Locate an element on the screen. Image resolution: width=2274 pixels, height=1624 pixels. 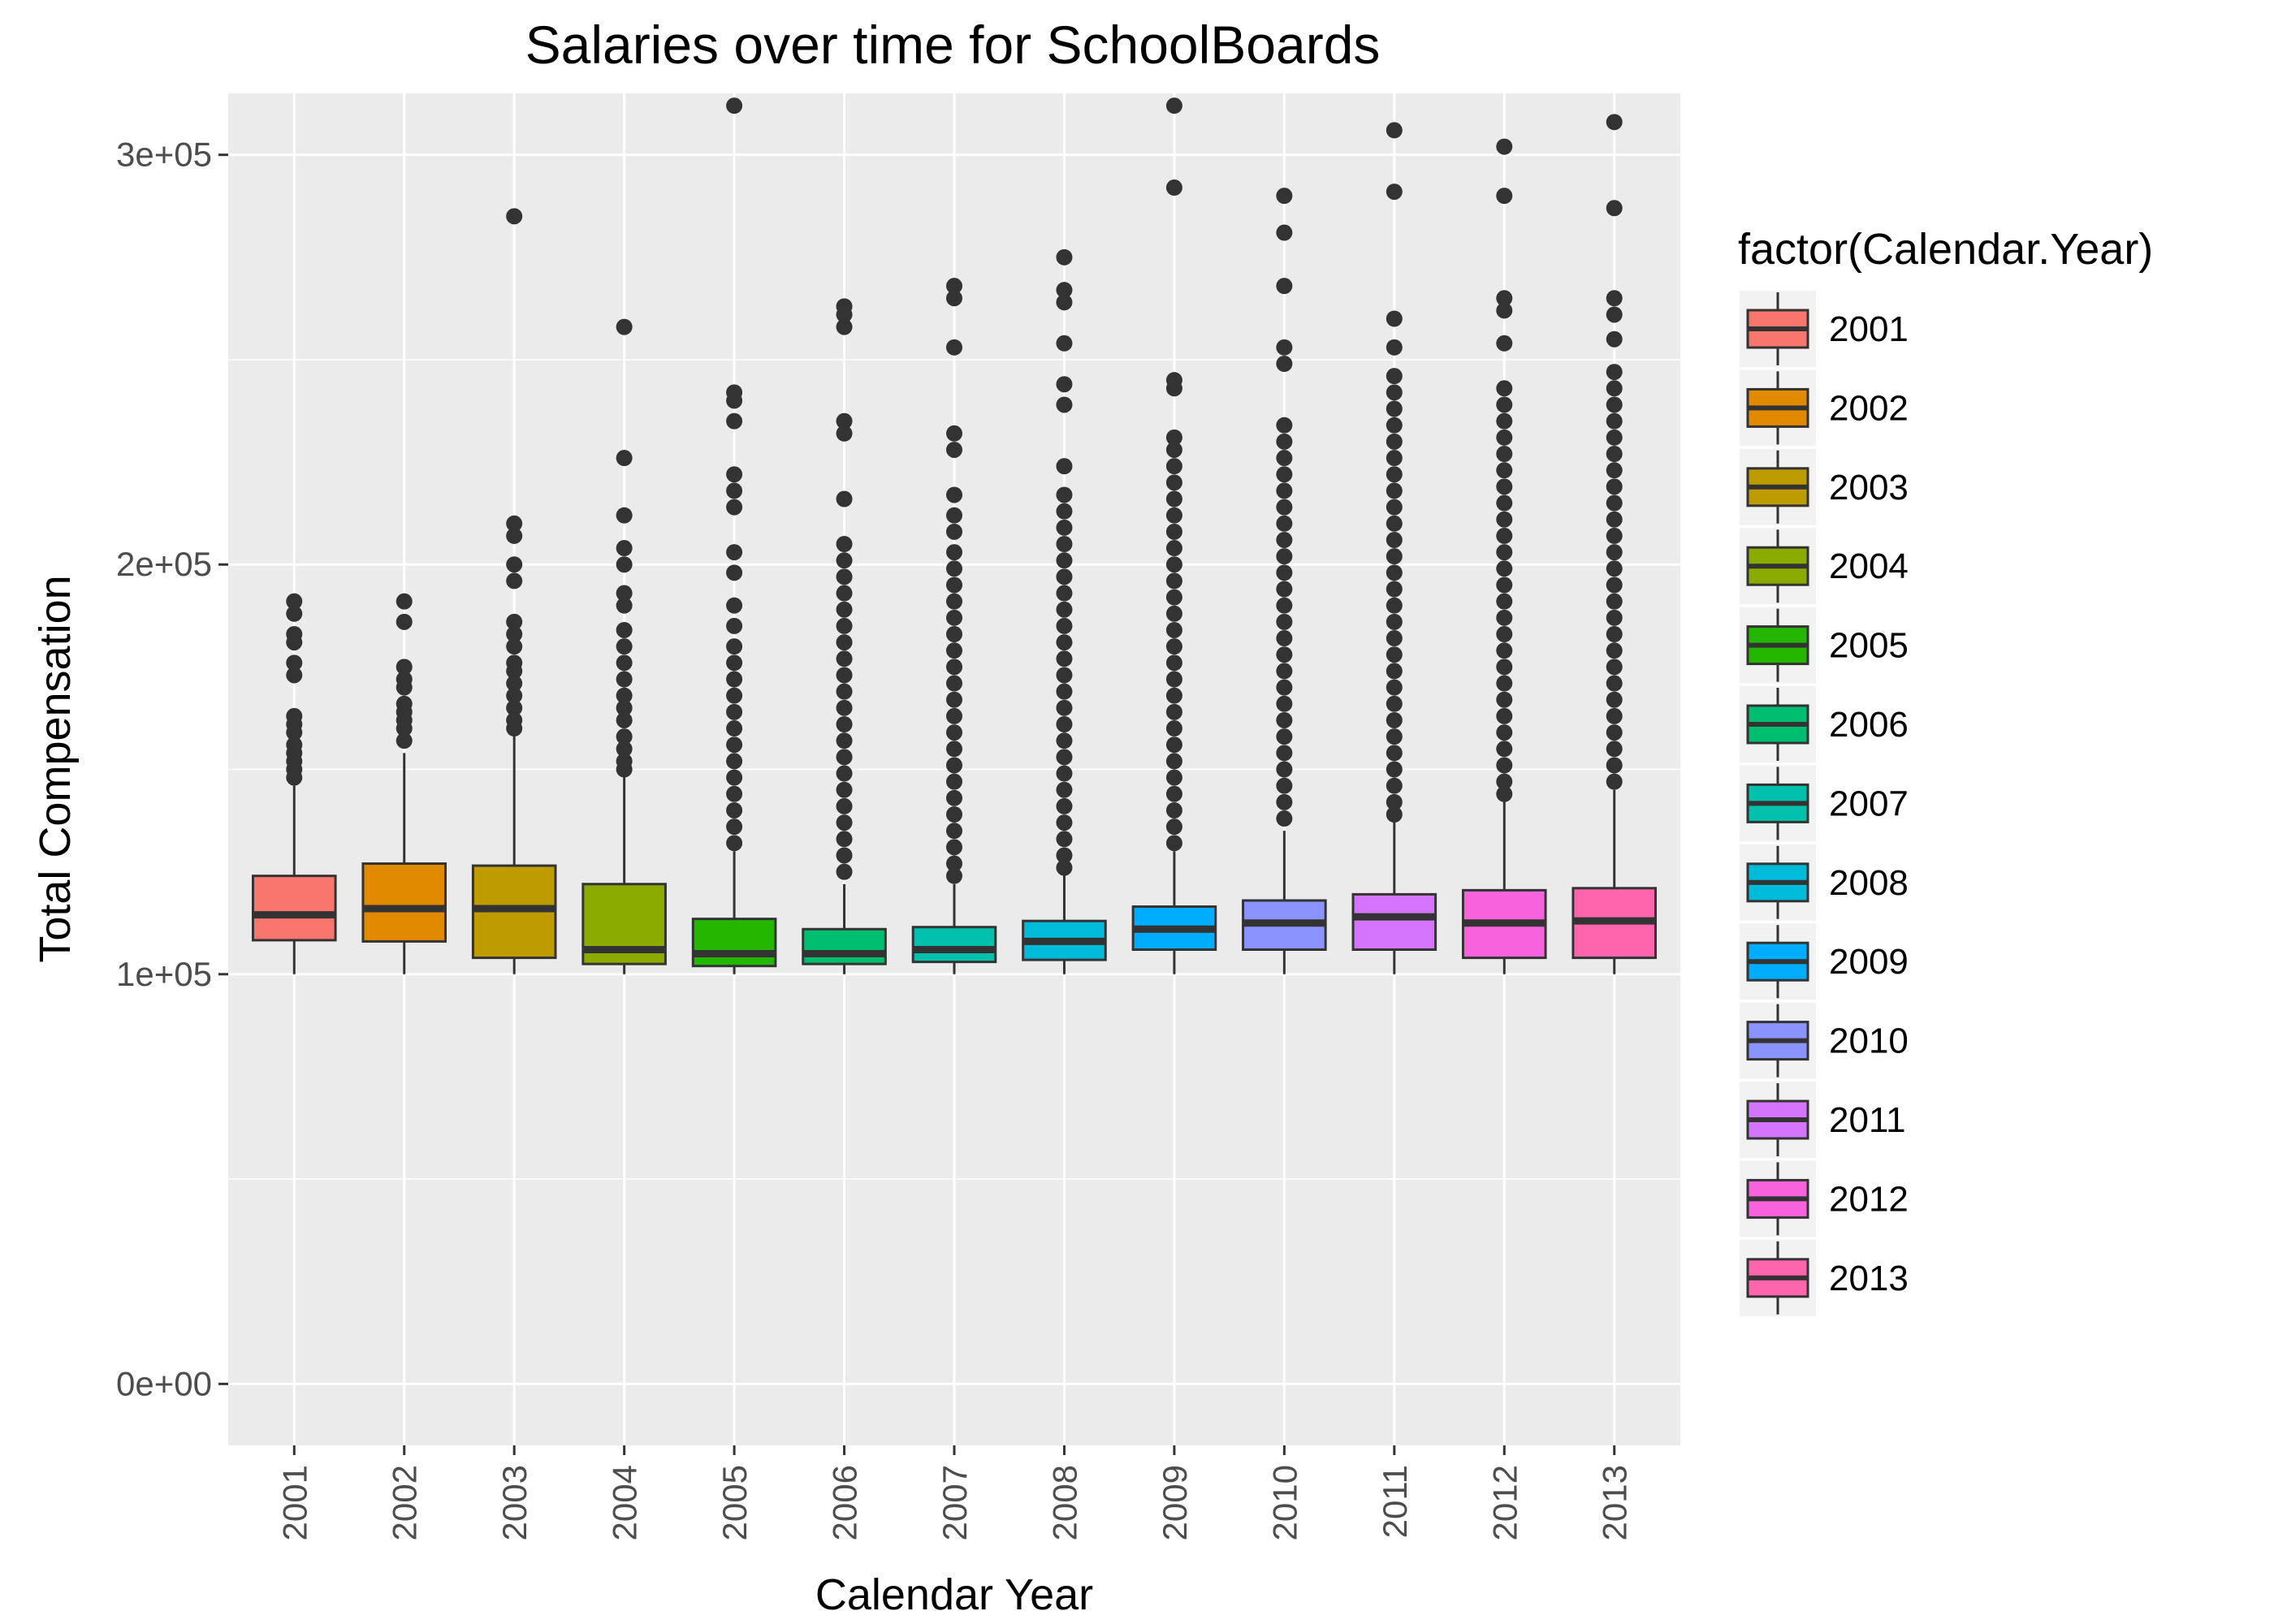
legend-item-2012: 2012 is located at coordinates (1824, 1198).